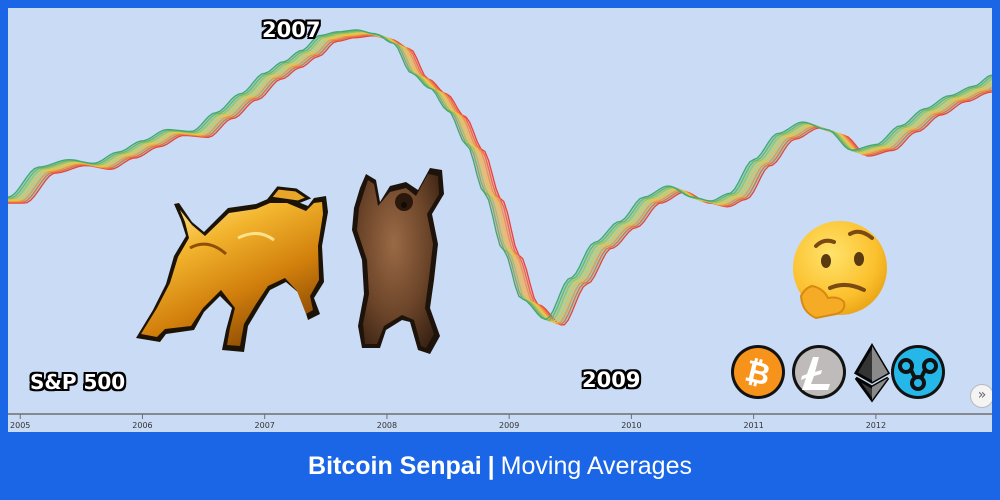 The image size is (1000, 500). I want to click on x-tick-label: 2010, so click(631, 425).